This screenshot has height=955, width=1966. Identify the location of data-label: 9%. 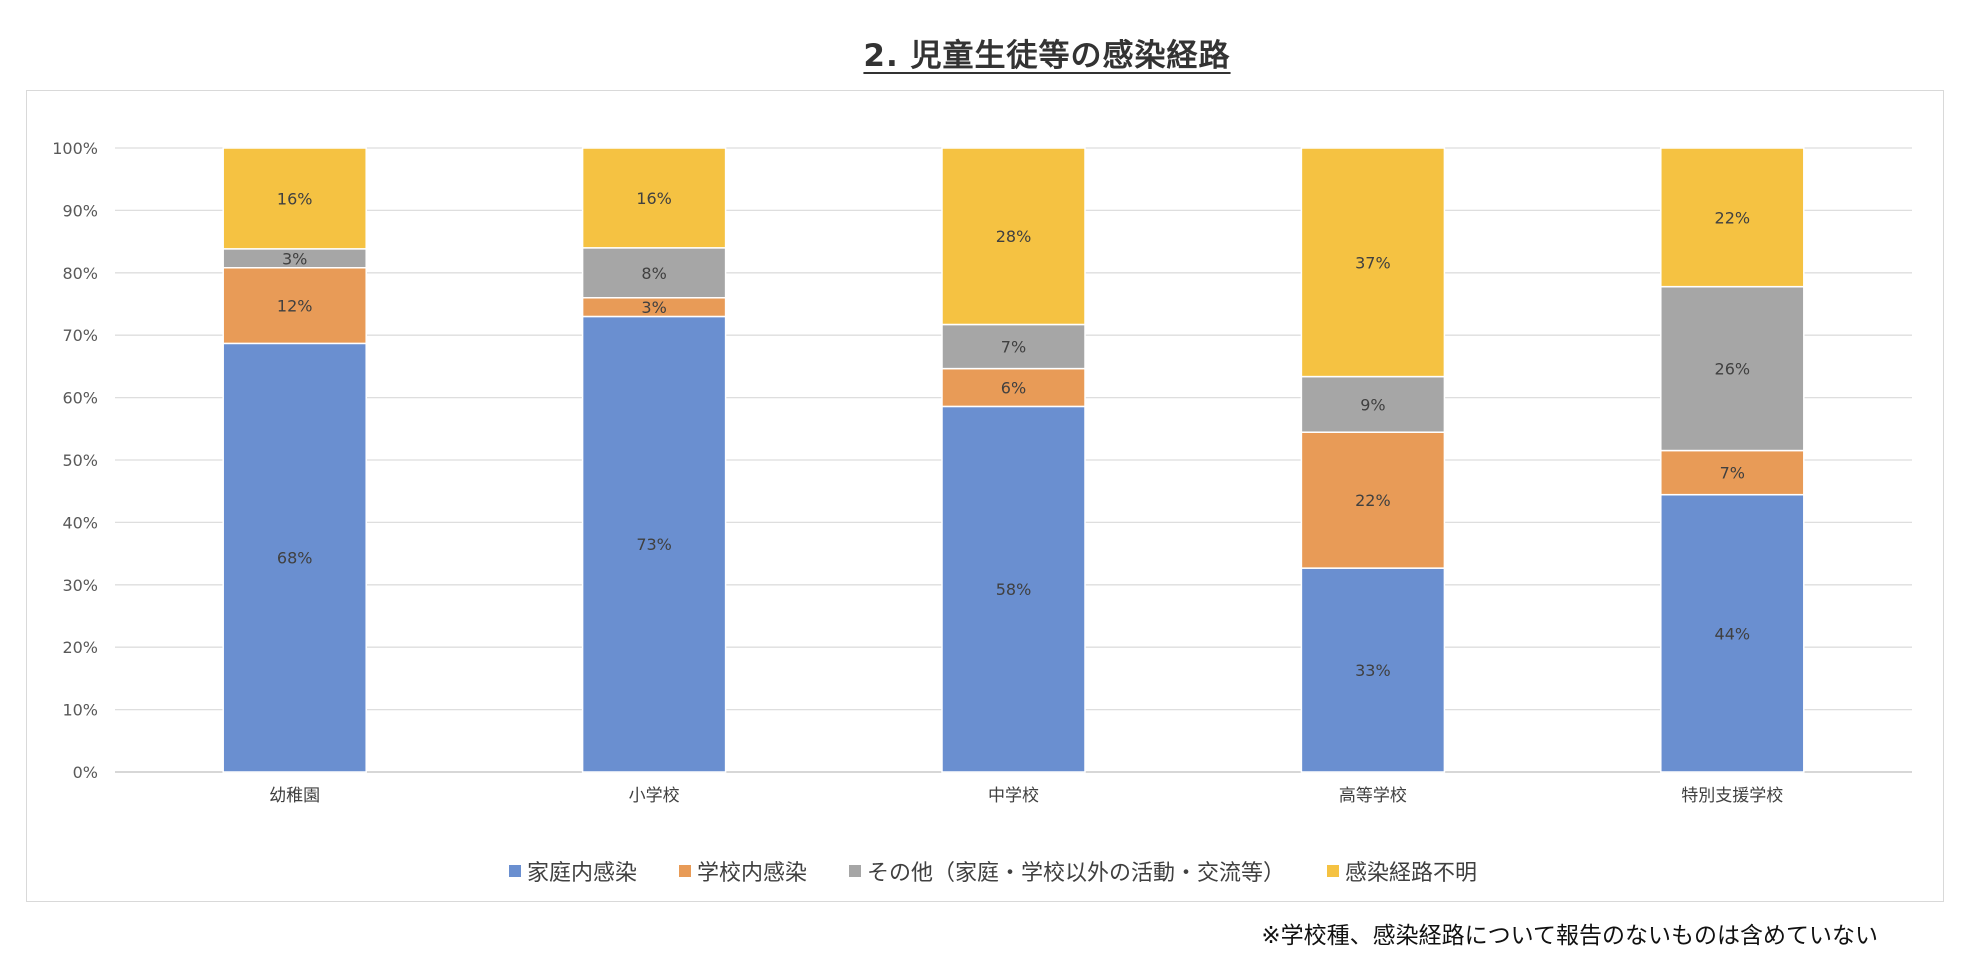
(1372, 404).